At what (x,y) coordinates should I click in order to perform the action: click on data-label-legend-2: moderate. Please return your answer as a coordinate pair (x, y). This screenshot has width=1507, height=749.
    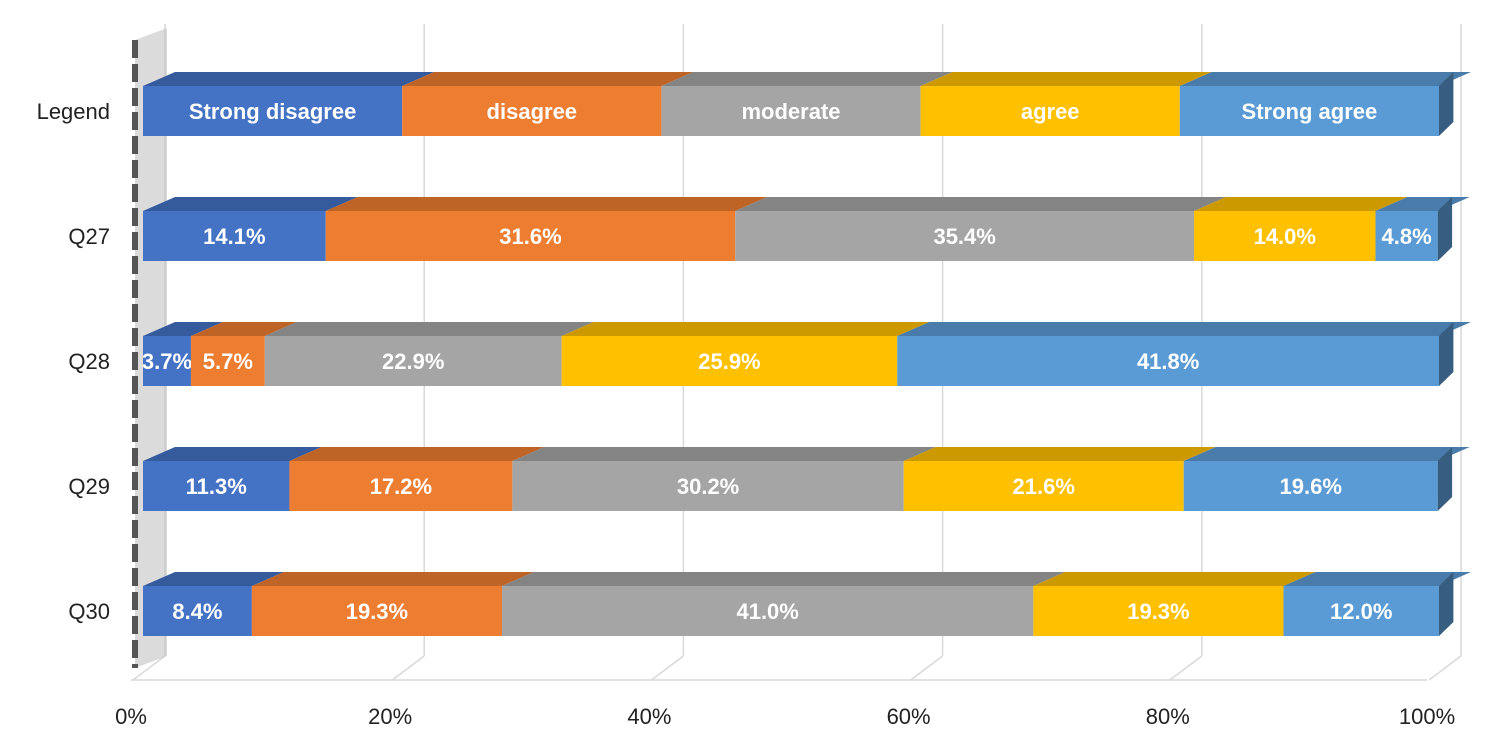
    Looking at the image, I should click on (790, 111).